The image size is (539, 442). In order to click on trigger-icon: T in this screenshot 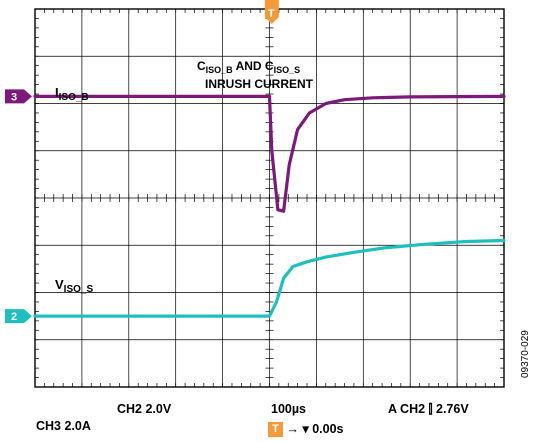, I will do `click(275, 430)`.